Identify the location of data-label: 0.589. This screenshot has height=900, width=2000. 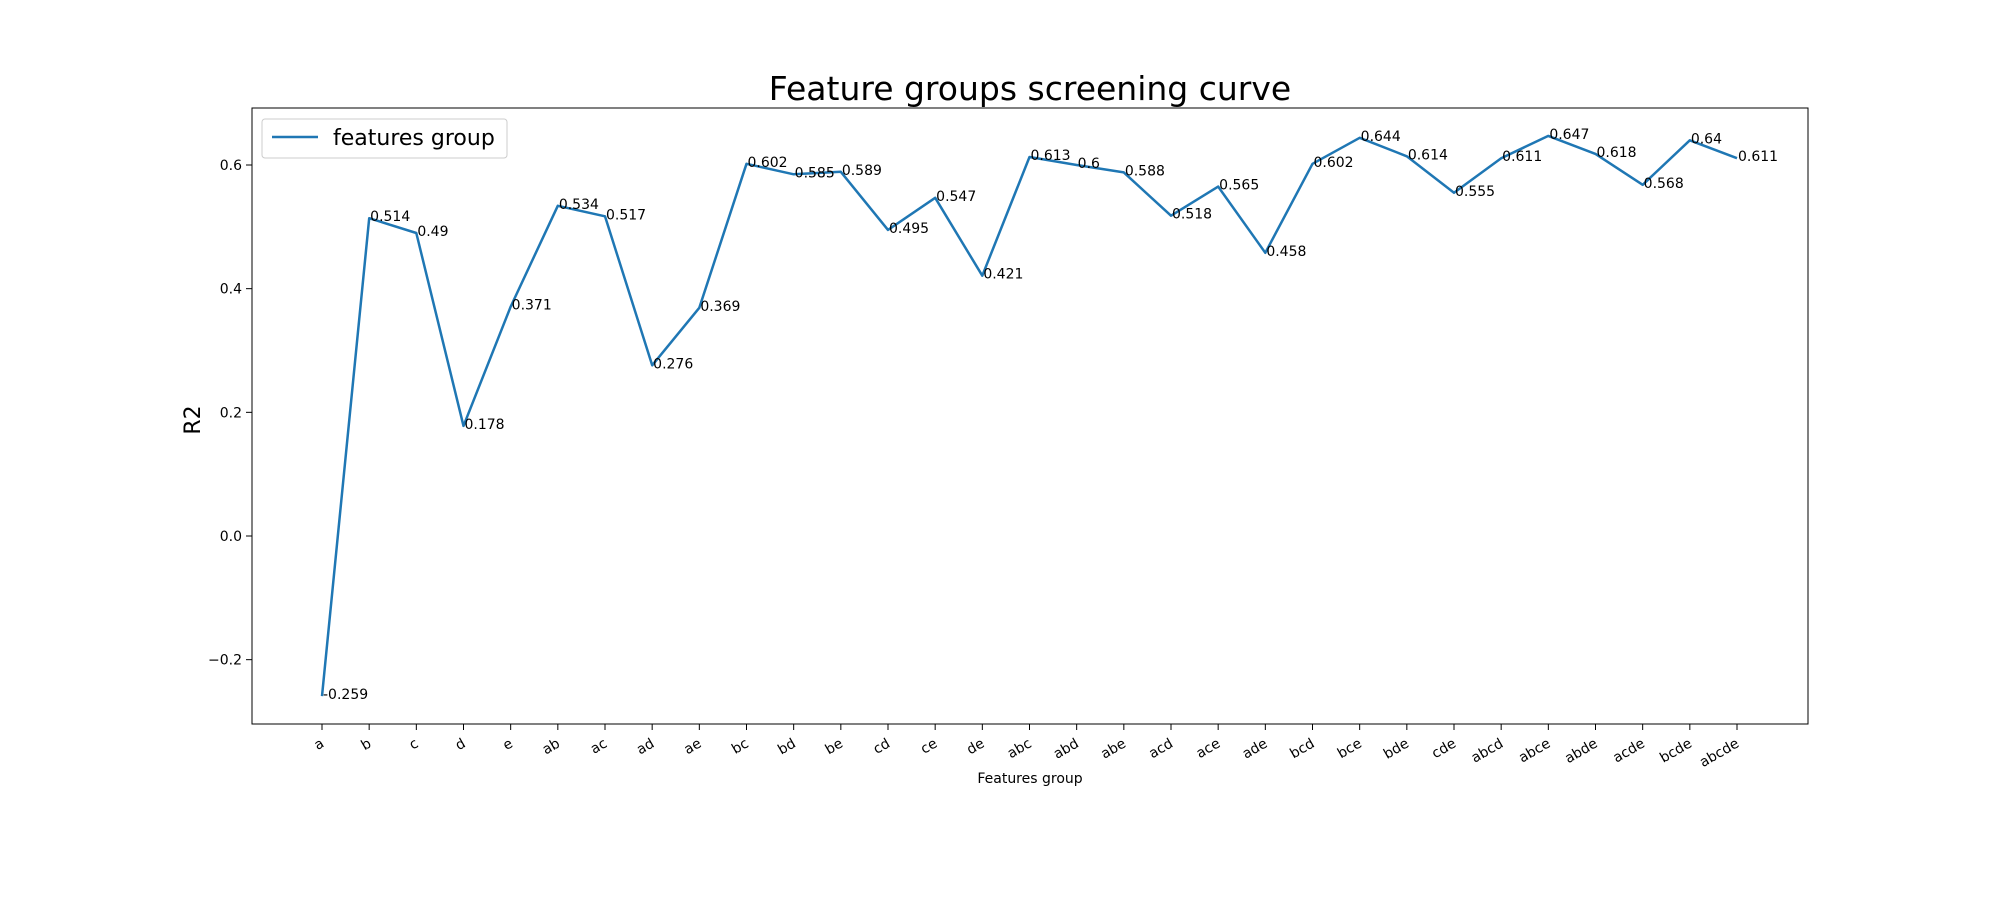
(862, 171).